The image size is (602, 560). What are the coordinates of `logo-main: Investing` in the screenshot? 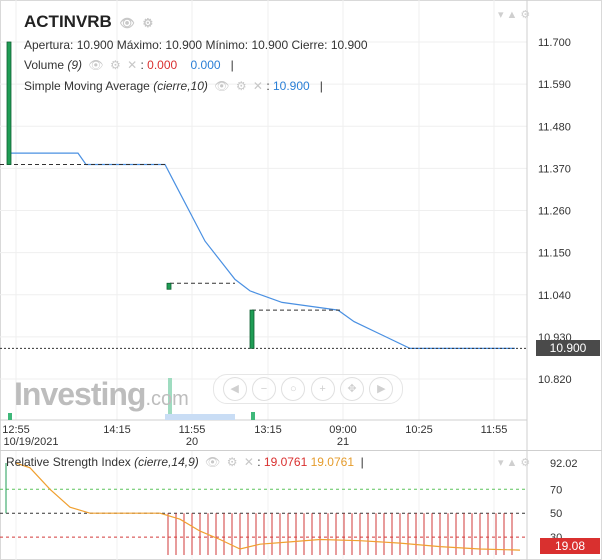 It's located at (80, 394).